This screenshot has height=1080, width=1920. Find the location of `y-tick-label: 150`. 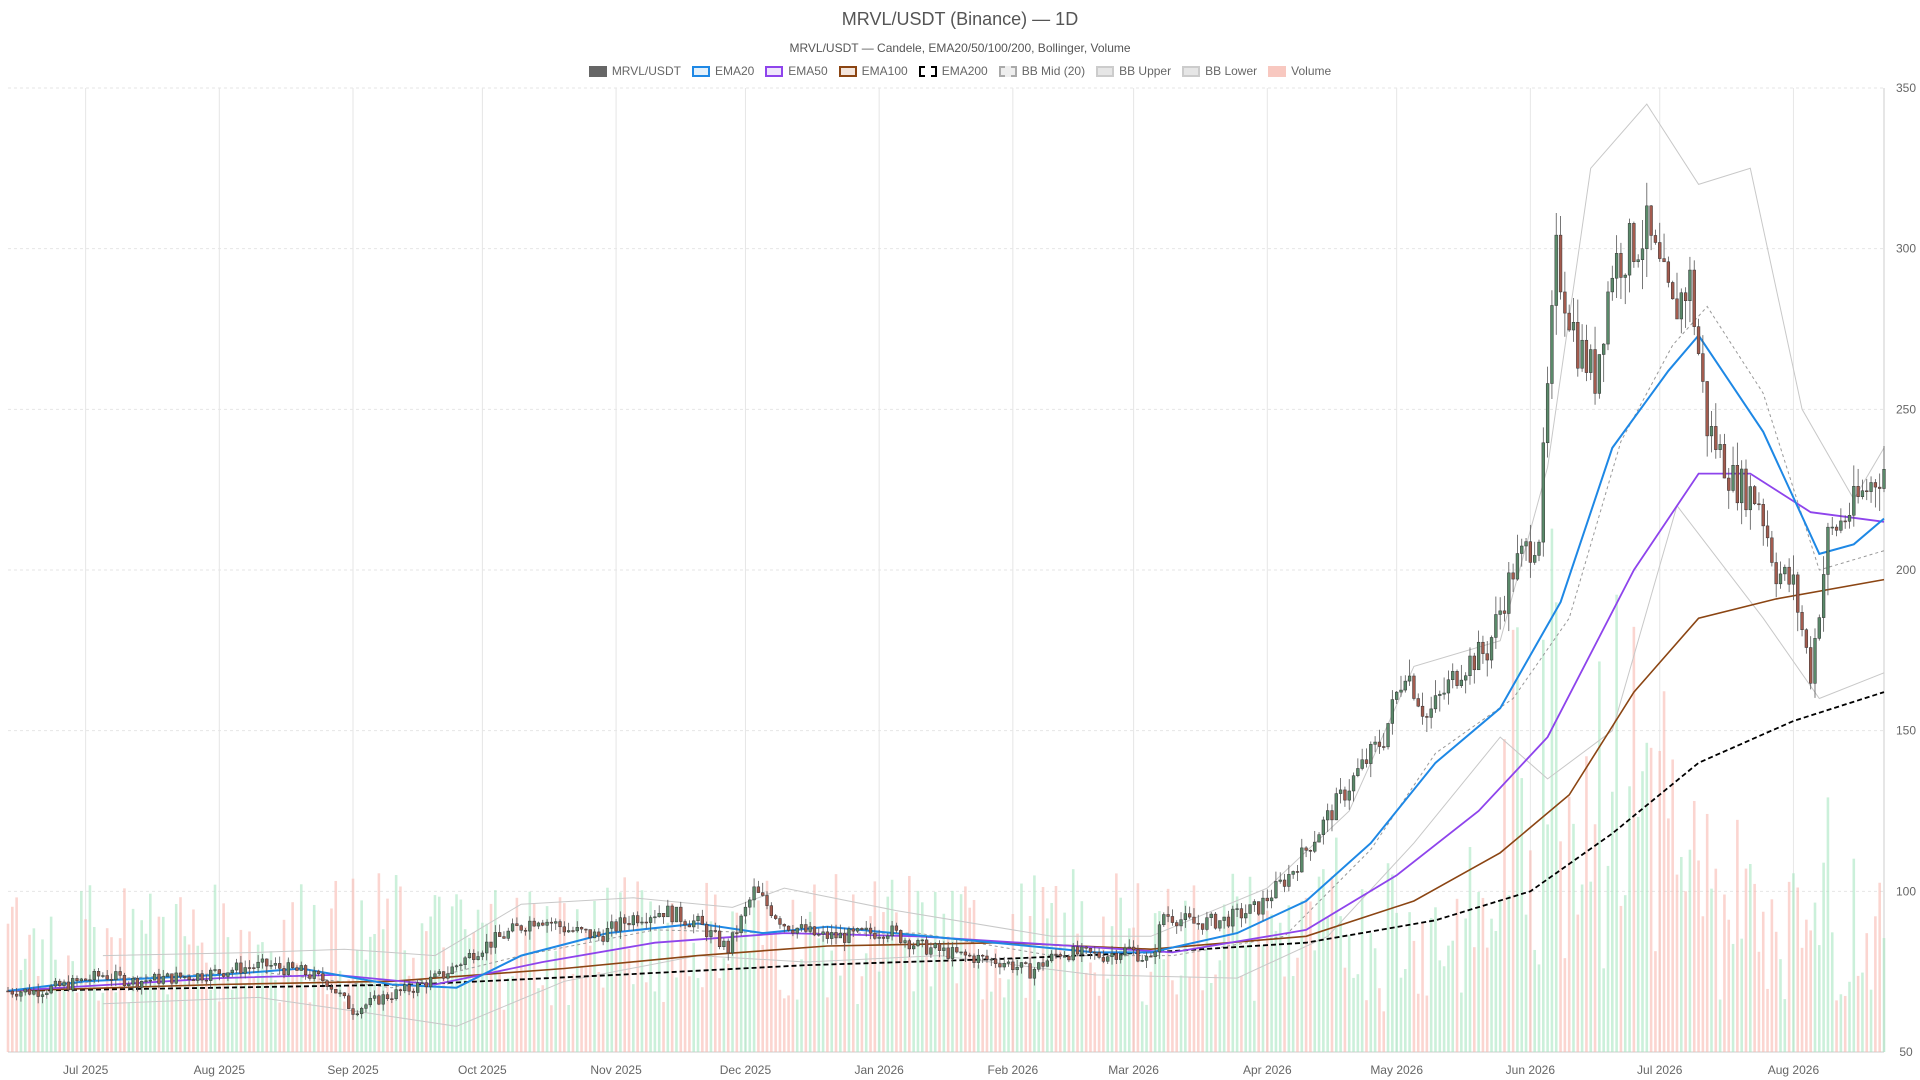

y-tick-label: 150 is located at coordinates (1906, 731).